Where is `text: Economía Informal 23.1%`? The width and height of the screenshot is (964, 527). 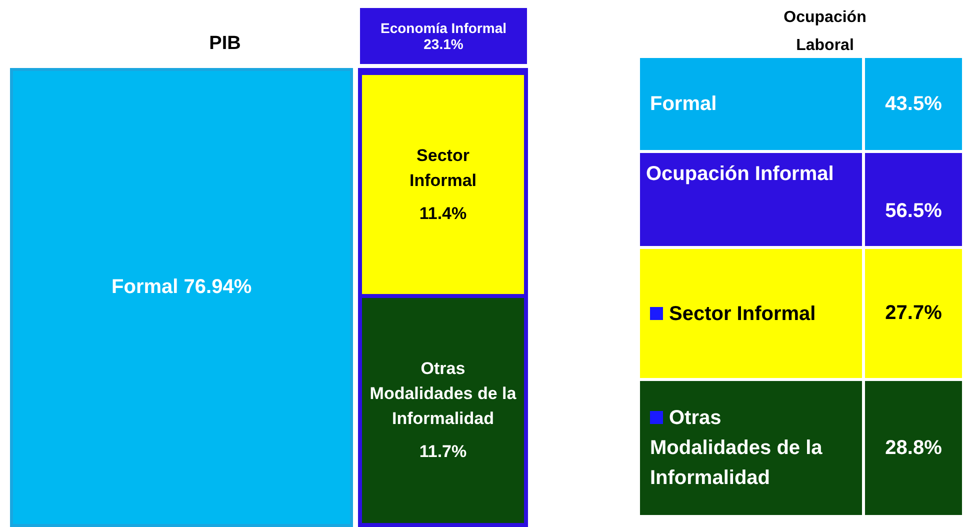
text: Economía Informal 23.1% is located at coordinates (443, 36).